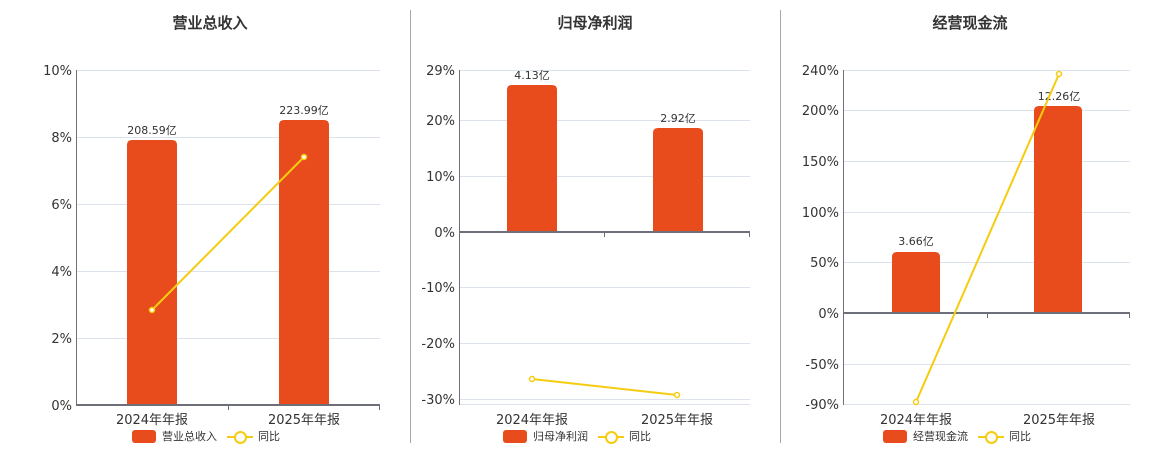 Image resolution: width=1160 pixels, height=450 pixels. What do you see at coordinates (304, 110) in the screenshot?
I see `svg-text: 223.99亿` at bounding box center [304, 110].